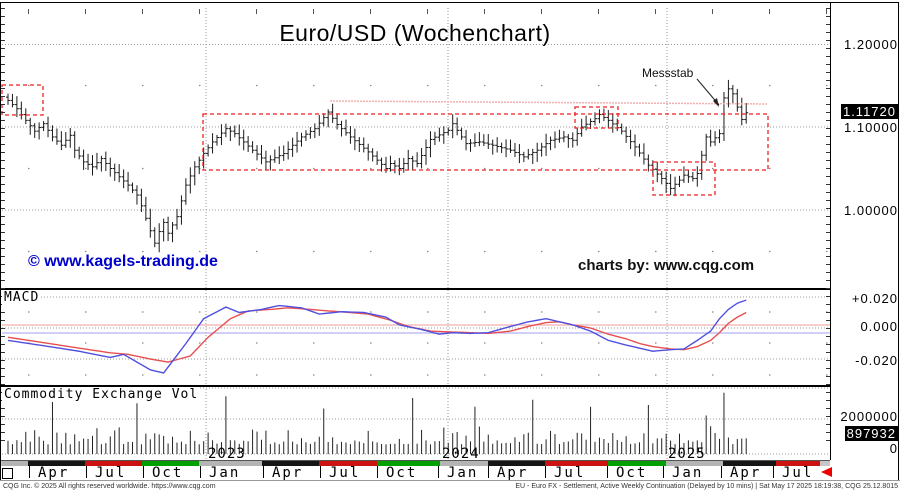 The width and height of the screenshot is (900, 491). Describe the element at coordinates (874, 298) in the screenshot. I see `axis-label: +0.020` at that location.